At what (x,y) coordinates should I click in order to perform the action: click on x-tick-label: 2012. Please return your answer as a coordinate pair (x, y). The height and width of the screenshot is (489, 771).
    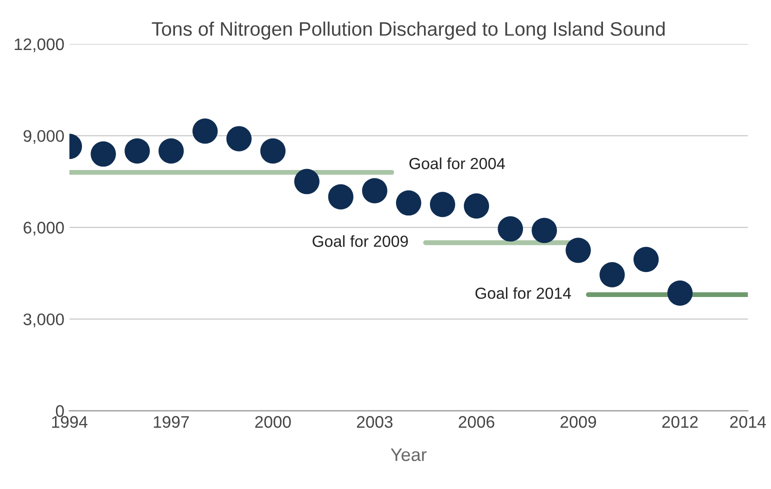
    Looking at the image, I should click on (680, 422).